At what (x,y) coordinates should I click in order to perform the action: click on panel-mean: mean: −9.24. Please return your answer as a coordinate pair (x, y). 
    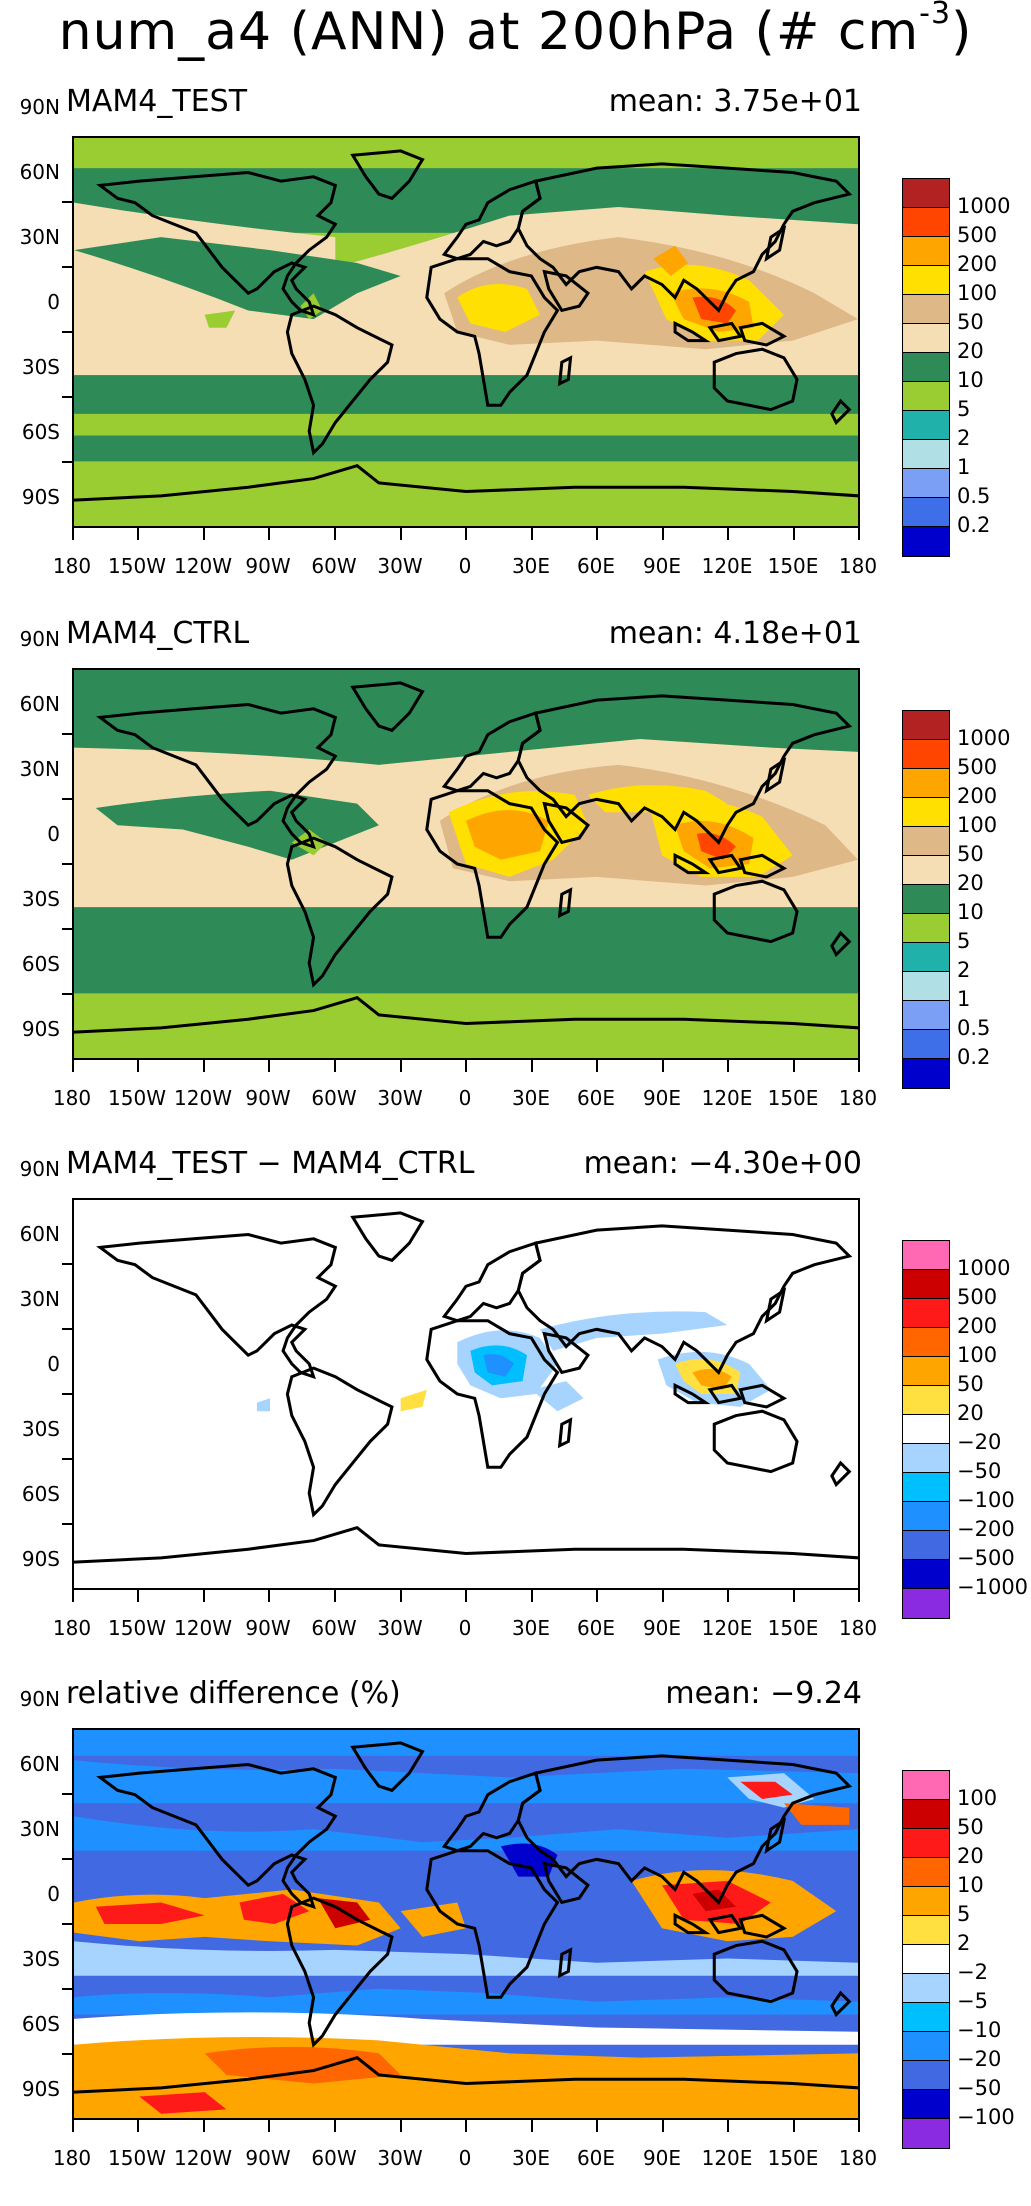
    Looking at the image, I should click on (763, 1693).